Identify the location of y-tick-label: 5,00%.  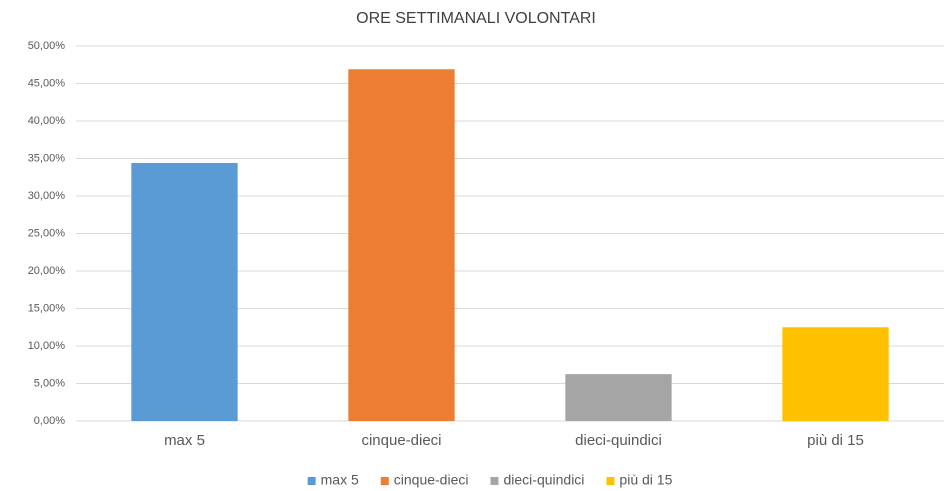
(49, 383).